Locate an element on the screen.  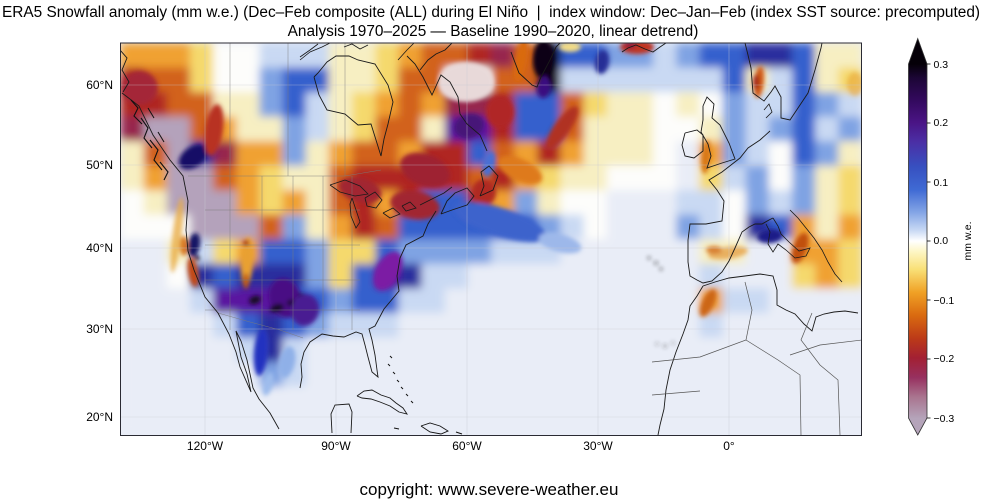
svg-text: 0.2 is located at coordinates (941, 123).